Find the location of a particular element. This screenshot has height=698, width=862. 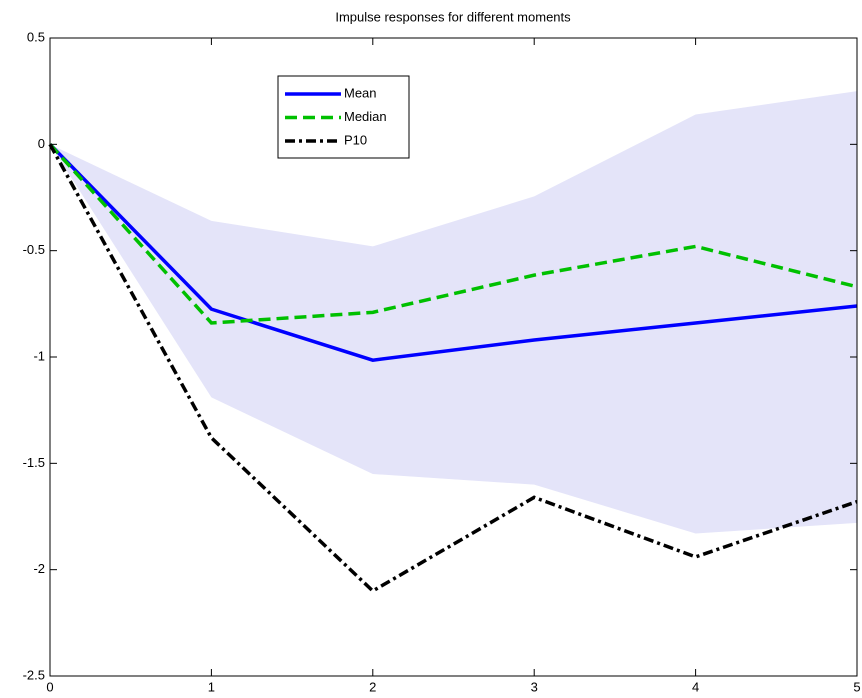

y-tick-label: -2.5 is located at coordinates (34, 674).